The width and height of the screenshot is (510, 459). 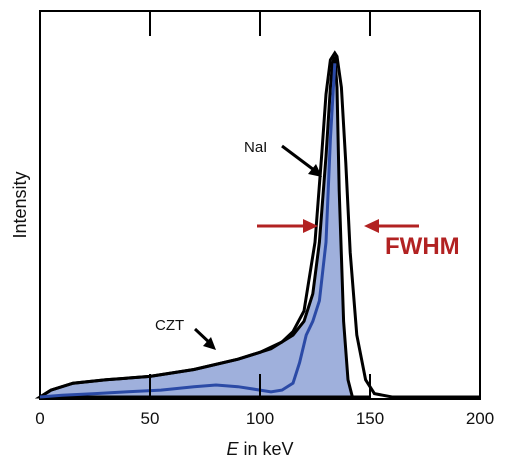 What do you see at coordinates (422, 246) in the screenshot?
I see `fwhm-label: FWHM` at bounding box center [422, 246].